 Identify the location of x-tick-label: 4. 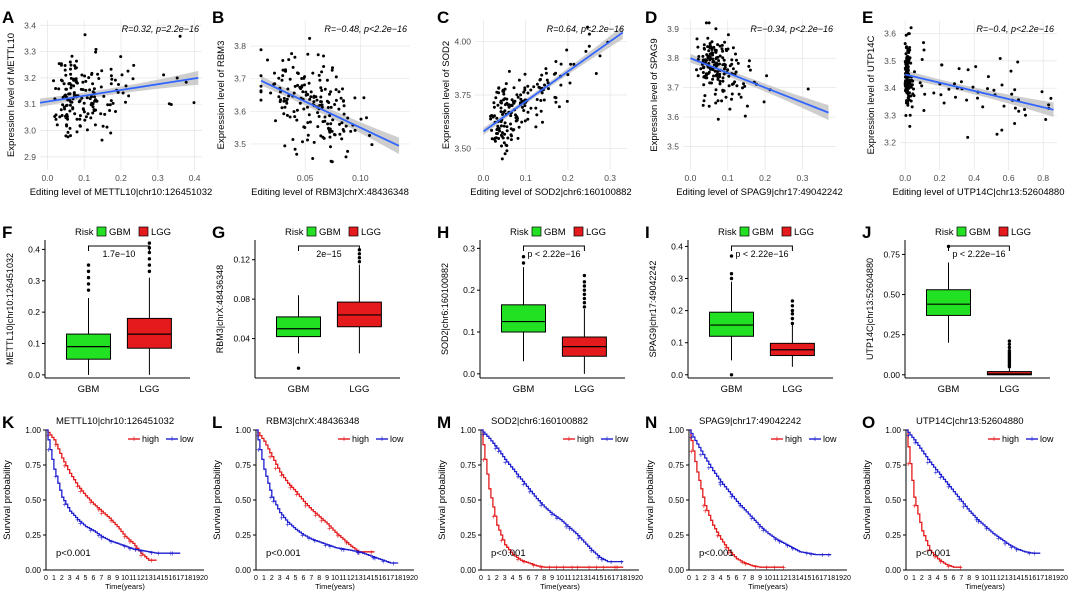
(78, 578).